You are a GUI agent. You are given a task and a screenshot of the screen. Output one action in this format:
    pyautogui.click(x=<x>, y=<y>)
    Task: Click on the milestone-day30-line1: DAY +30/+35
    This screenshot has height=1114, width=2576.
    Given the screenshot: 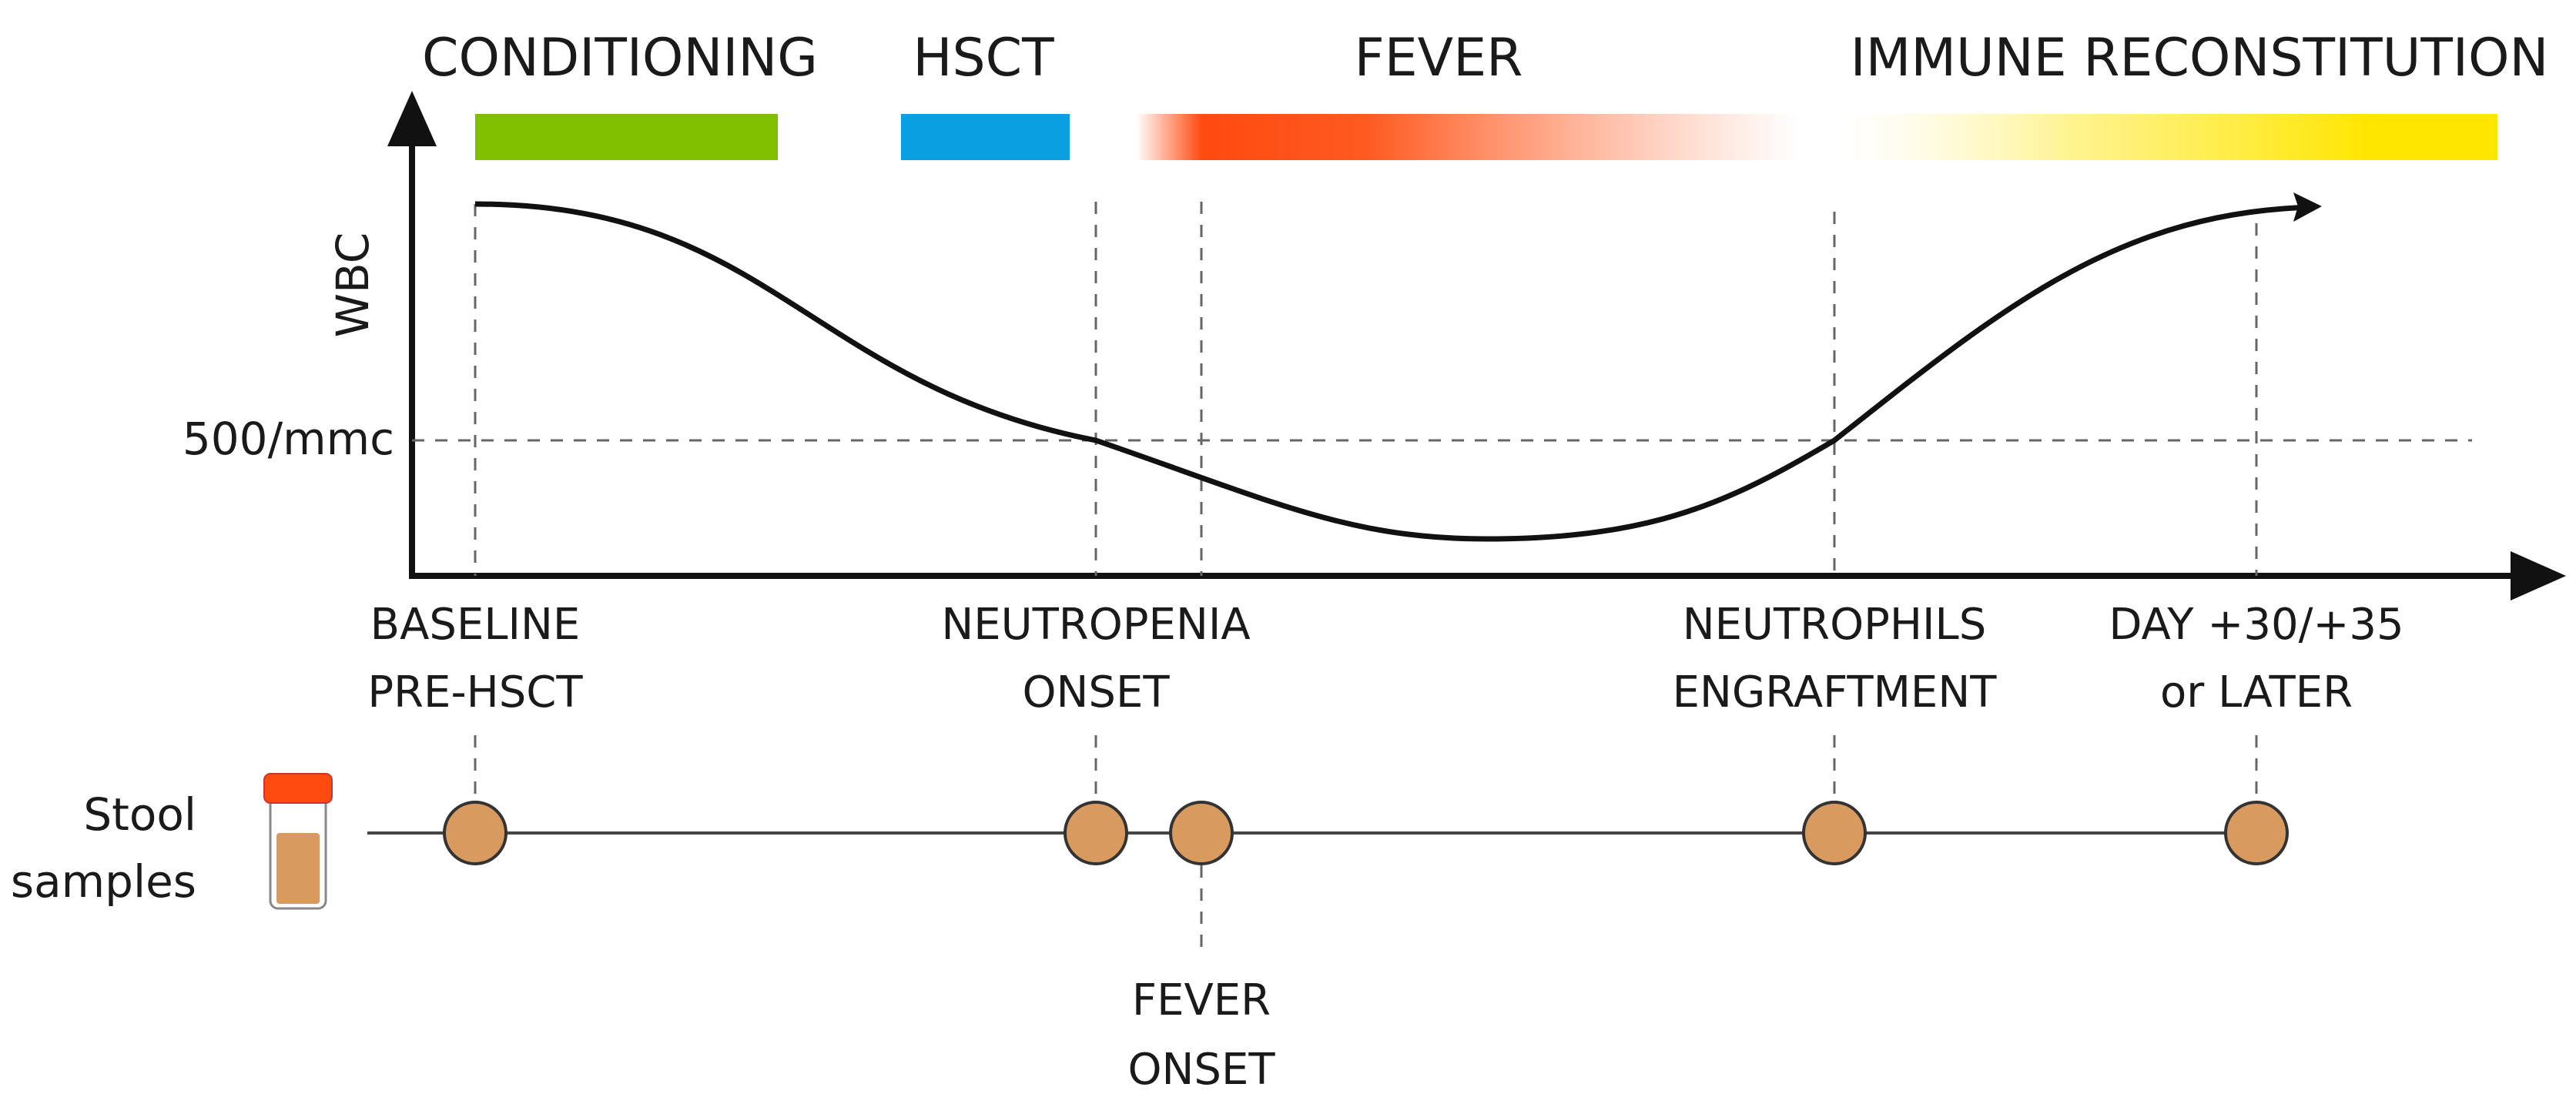 What is the action you would take?
    pyautogui.click(x=2256, y=625)
    